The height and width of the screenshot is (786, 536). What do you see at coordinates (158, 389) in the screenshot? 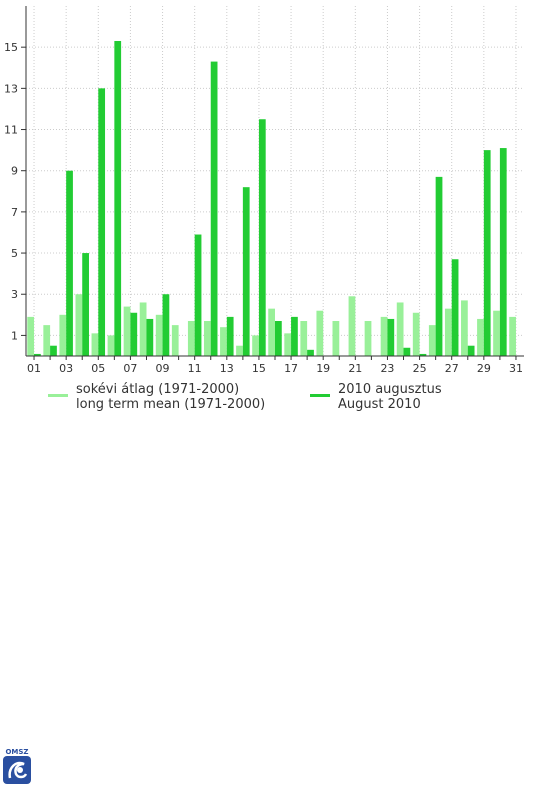
I see `legend-label-mean-hu: sokévi átlag (1971-2000)` at bounding box center [158, 389].